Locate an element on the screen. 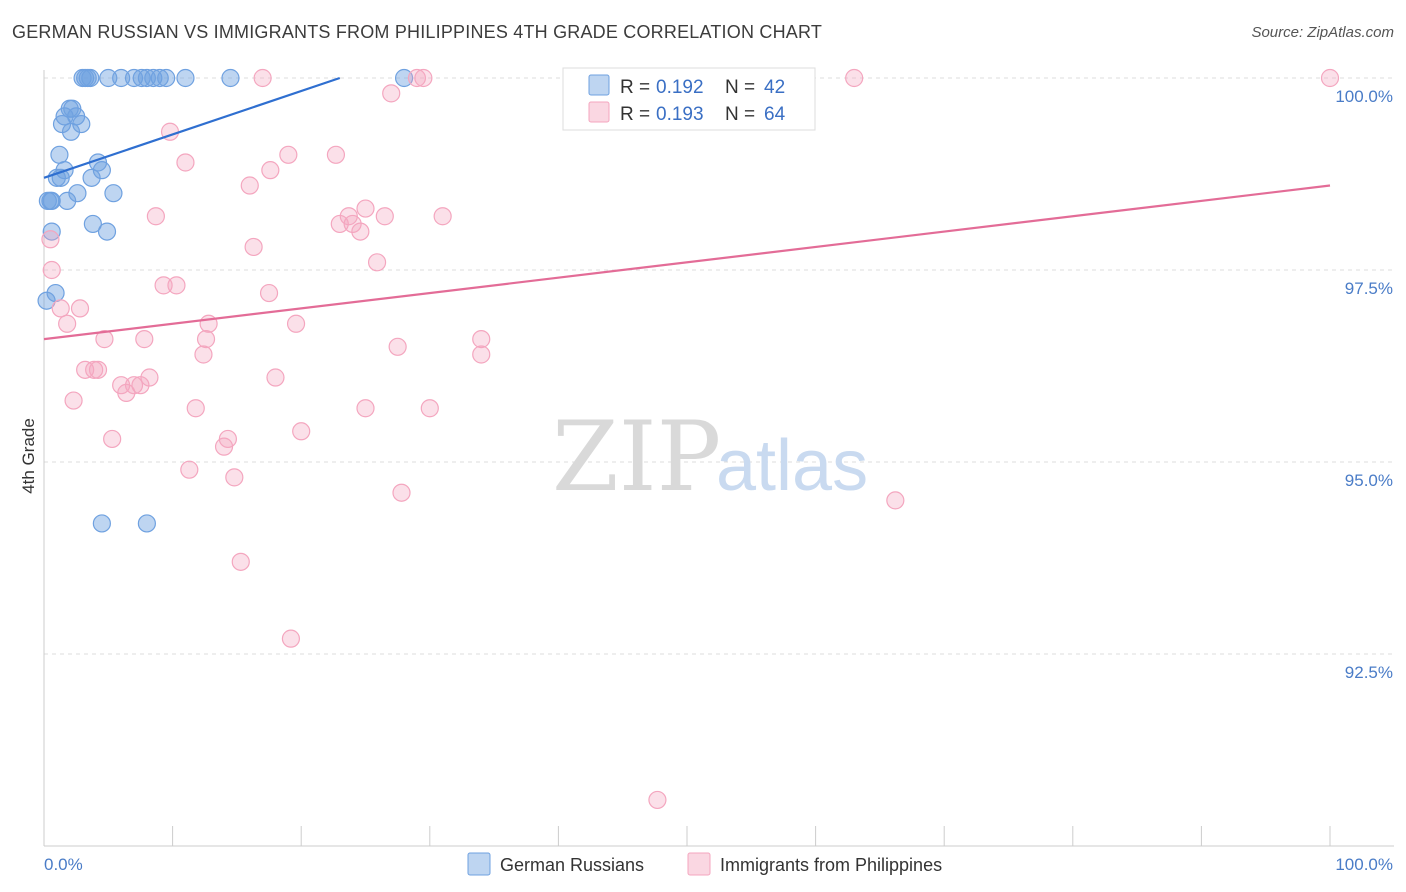 Image resolution: width=1406 pixels, height=892 pixels. watermark-zip: ZIP is located at coordinates (636, 457).